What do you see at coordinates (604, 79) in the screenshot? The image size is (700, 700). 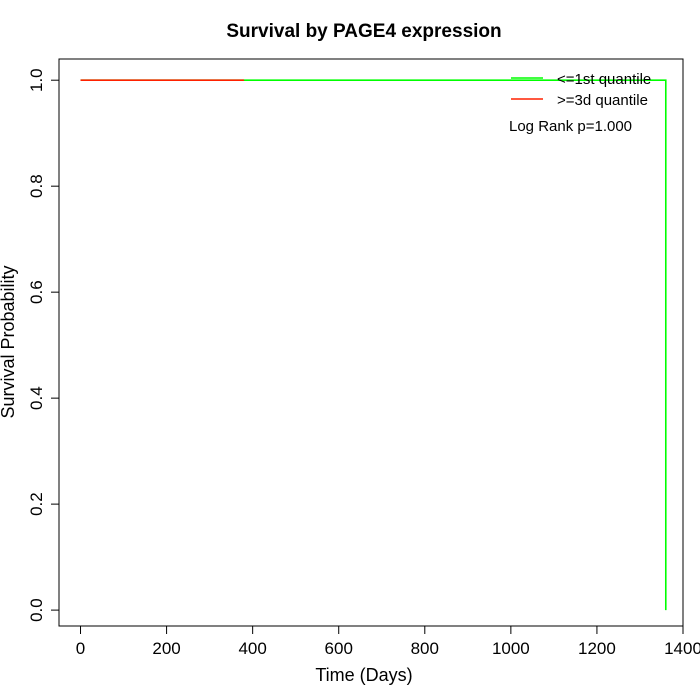 I see `legend-label-low: <=1st quantile` at bounding box center [604, 79].